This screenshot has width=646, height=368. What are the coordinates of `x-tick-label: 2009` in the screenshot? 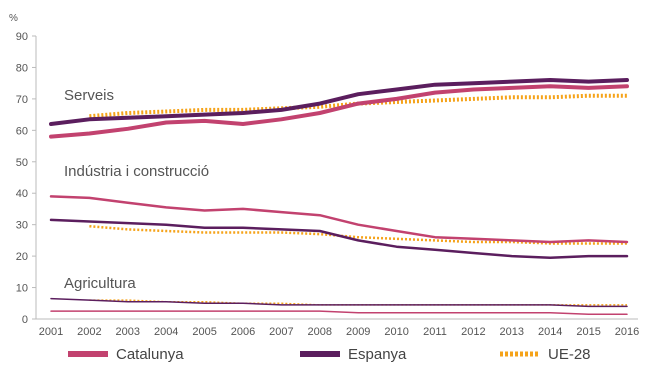 It's located at (358, 332).